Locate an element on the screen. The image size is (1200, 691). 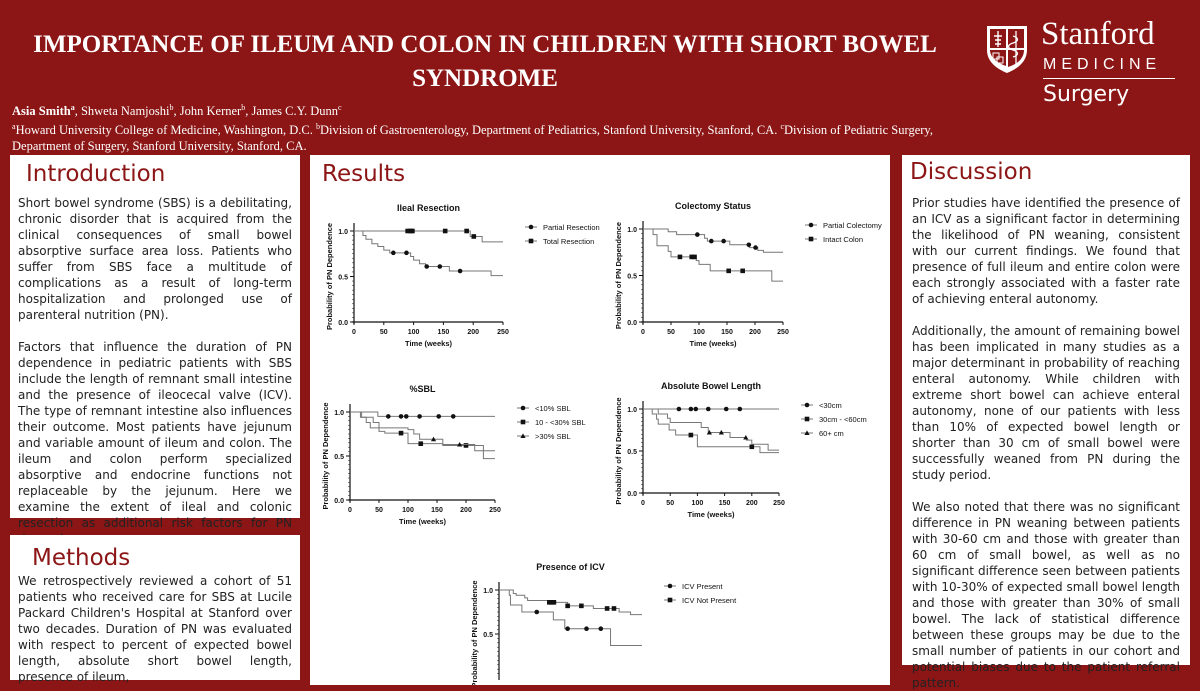
results-heading: Results is located at coordinates (364, 174).